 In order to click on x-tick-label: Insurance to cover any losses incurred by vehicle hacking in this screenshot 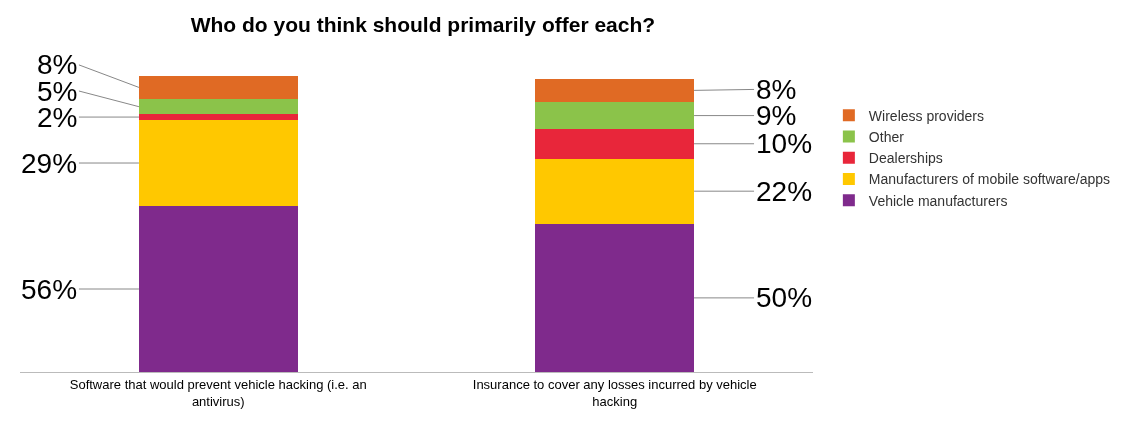, I will do `click(614, 392)`.